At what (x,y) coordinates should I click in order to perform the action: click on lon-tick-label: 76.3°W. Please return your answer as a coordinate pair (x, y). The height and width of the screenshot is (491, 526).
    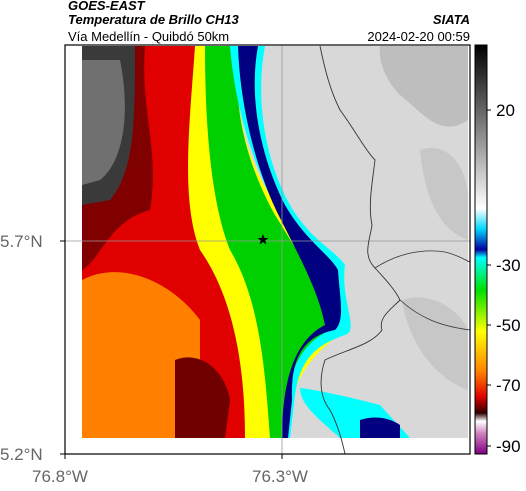
    Looking at the image, I should click on (280, 476).